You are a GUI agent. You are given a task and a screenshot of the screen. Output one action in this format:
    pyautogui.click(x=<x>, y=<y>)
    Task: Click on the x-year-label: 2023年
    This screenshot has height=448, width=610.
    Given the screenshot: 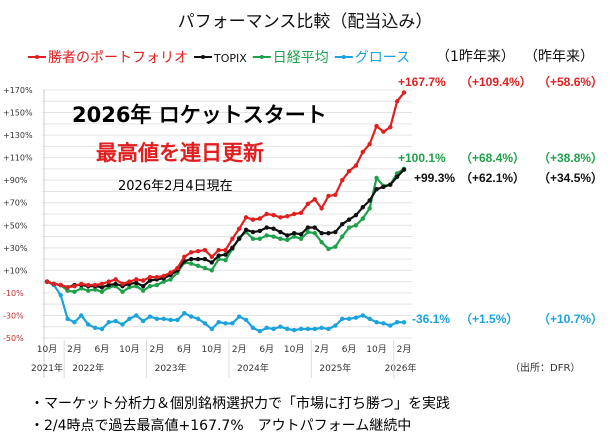 What is the action you would take?
    pyautogui.click(x=171, y=368)
    